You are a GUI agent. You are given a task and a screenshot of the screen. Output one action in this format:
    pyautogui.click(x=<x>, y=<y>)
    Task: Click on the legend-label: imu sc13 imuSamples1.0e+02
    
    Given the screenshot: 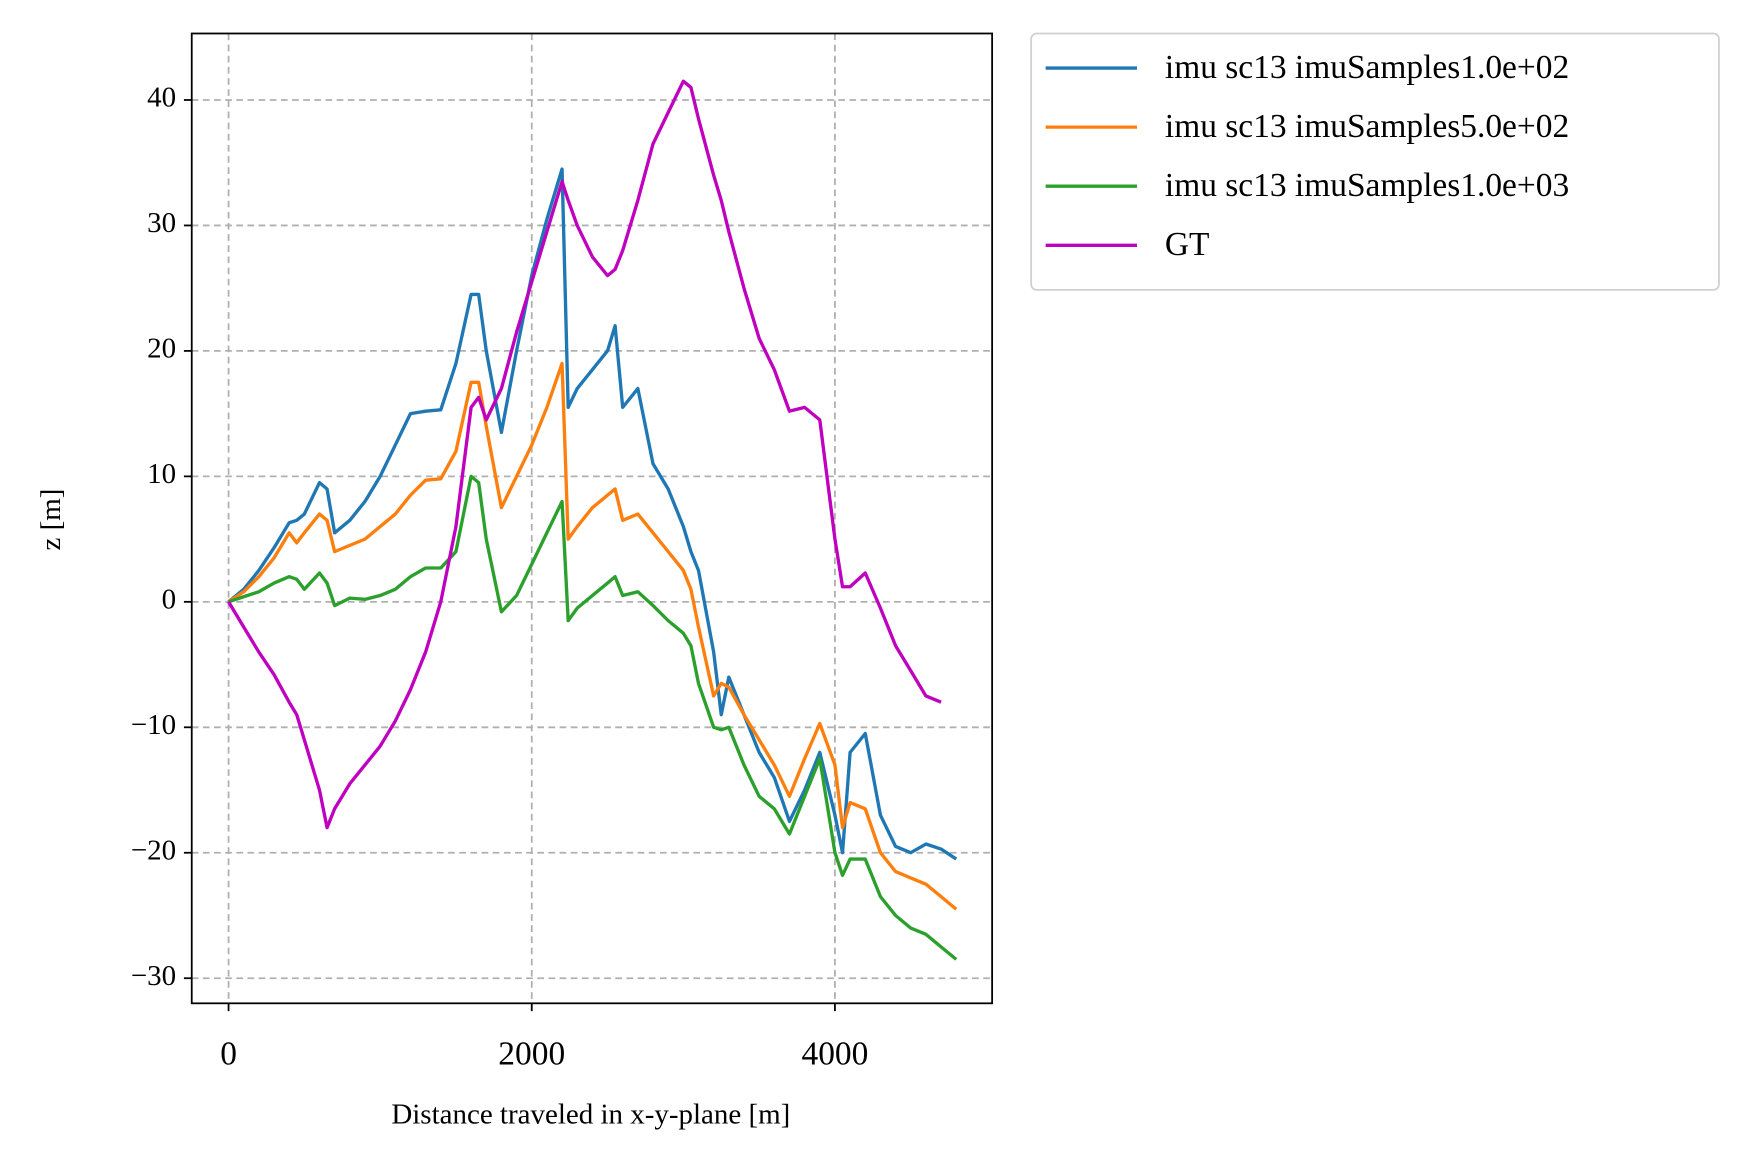 What is the action you would take?
    pyautogui.click(x=1367, y=67)
    